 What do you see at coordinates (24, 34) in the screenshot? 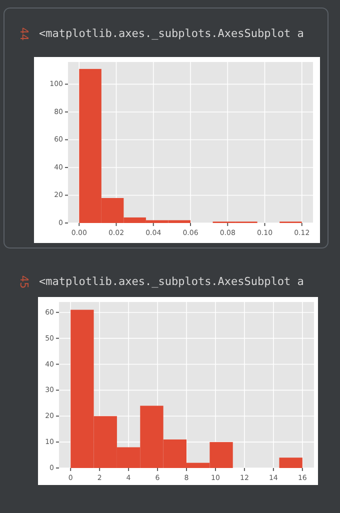
I see `text: 44` at bounding box center [24, 34].